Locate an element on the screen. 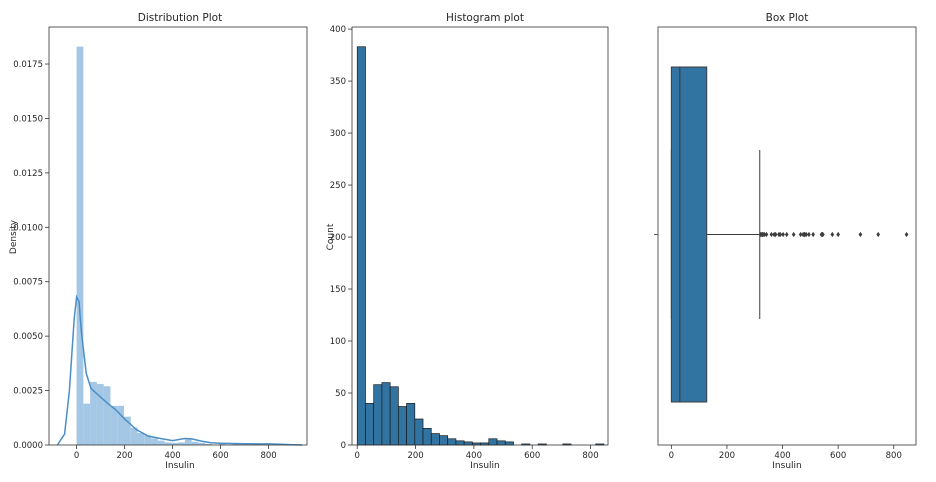 The width and height of the screenshot is (936, 482). y-tick-label: 0.0150 is located at coordinates (28, 119).